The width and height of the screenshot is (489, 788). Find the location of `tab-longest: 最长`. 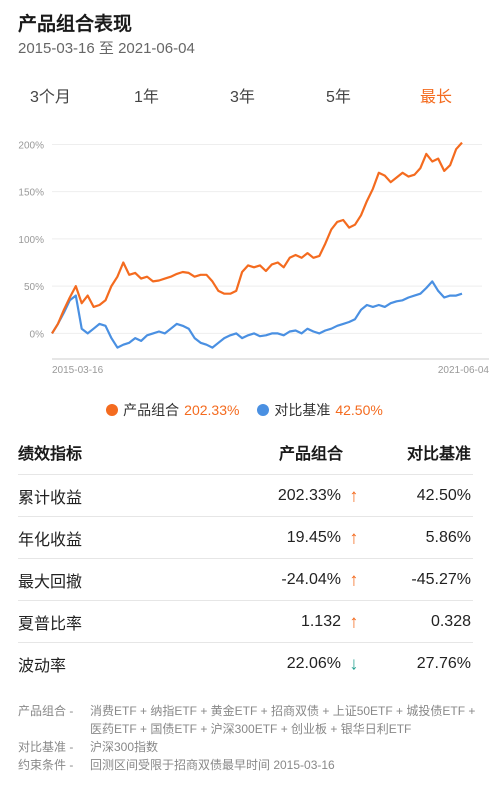

tab-longest: 最长 is located at coordinates (436, 97).